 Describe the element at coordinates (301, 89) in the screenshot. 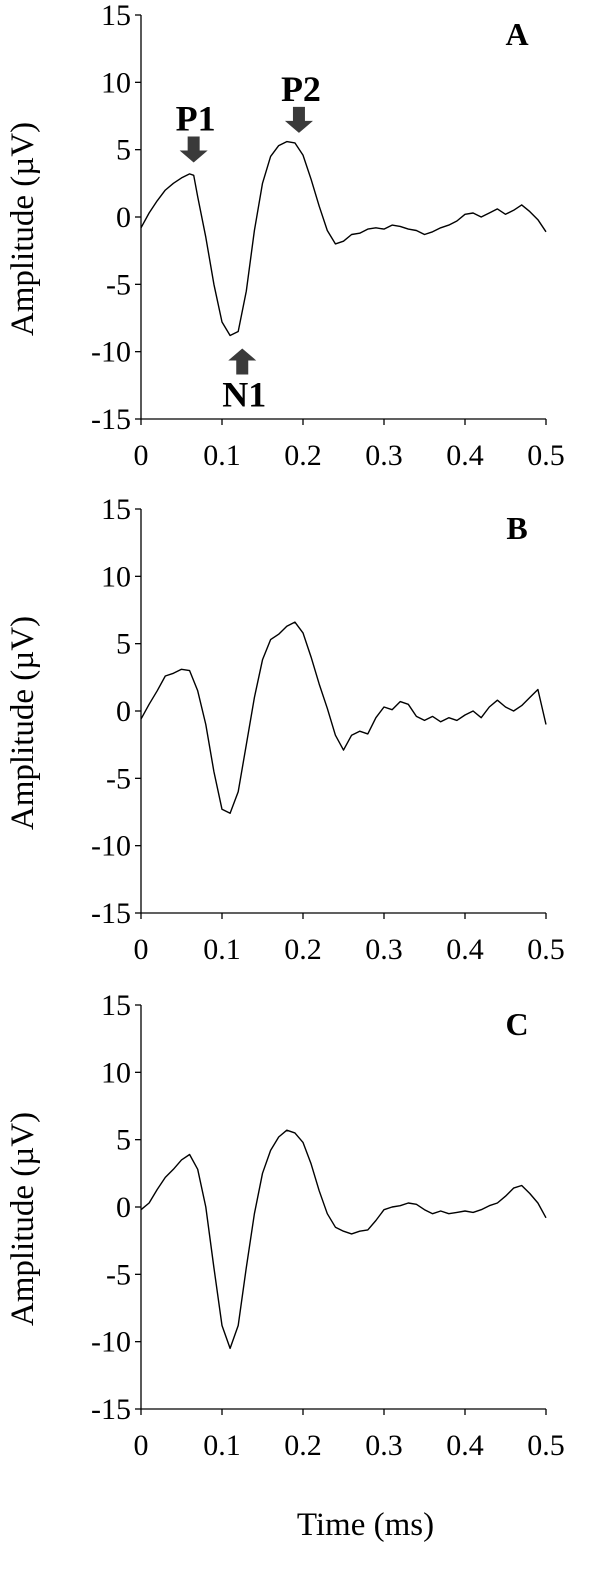

I see `peak-label: P2` at that location.